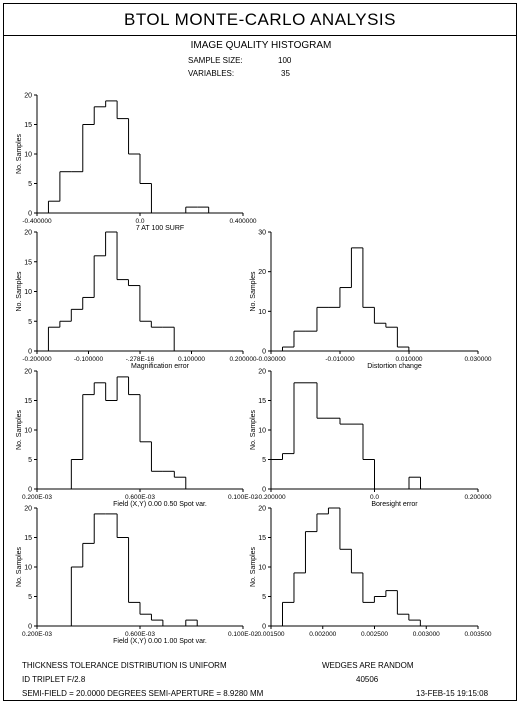 Image resolution: width=522 pixels, height=705 pixels. Describe the element at coordinates (211, 73) in the screenshot. I see `variables-label: VARIABLES:` at that location.